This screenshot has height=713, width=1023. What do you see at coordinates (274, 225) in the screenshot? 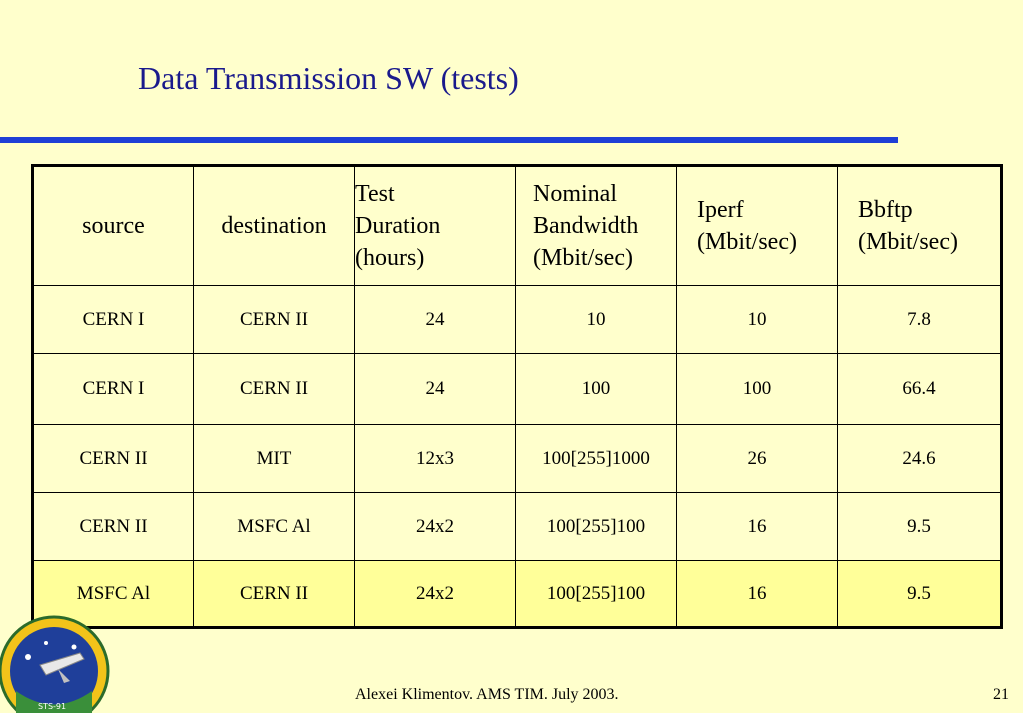
I see `header-destination: destination` at bounding box center [274, 225].